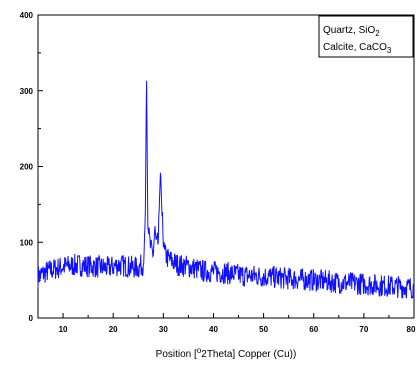 The width and height of the screenshot is (417, 366). Describe the element at coordinates (63, 329) in the screenshot. I see `x-tick-label: 10` at that location.